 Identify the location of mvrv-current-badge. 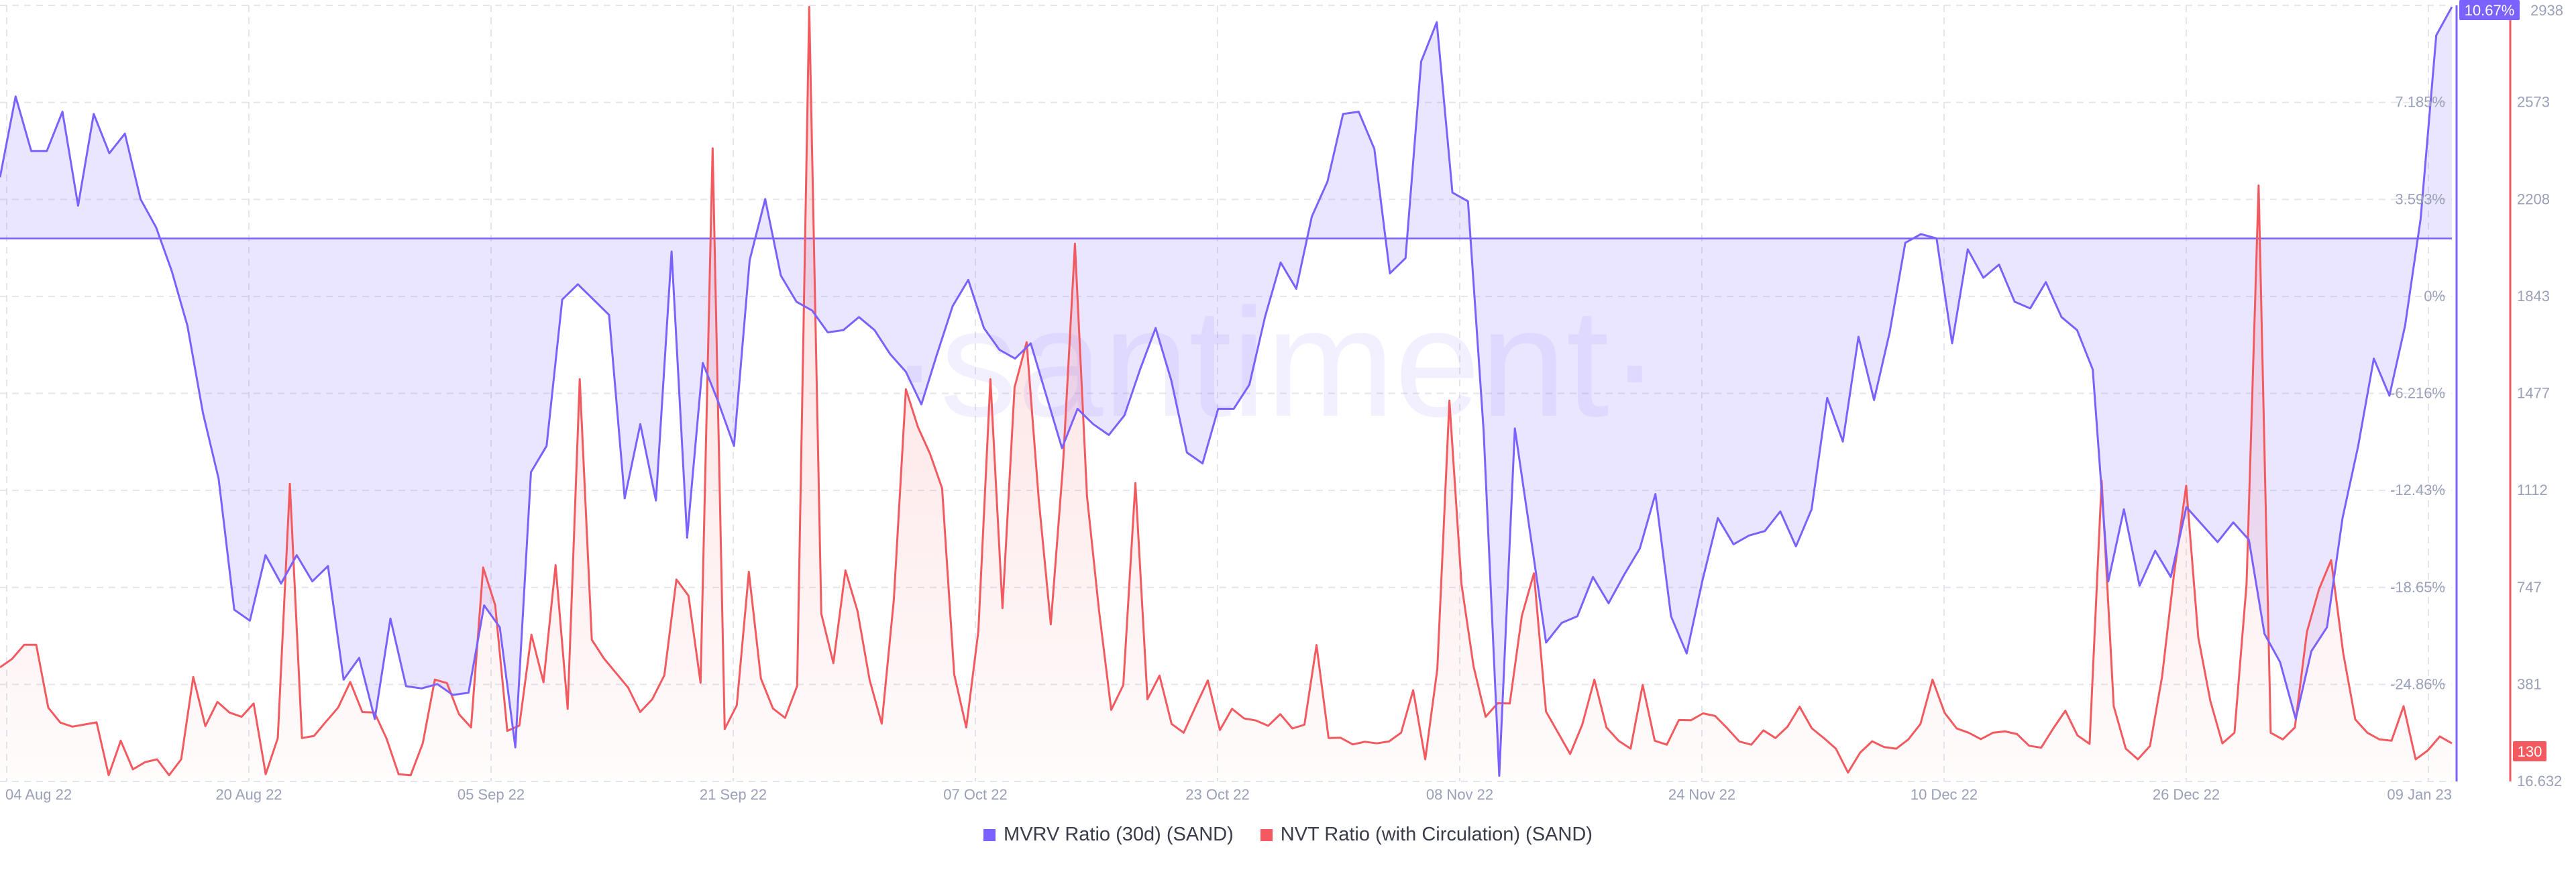
(2489, 10).